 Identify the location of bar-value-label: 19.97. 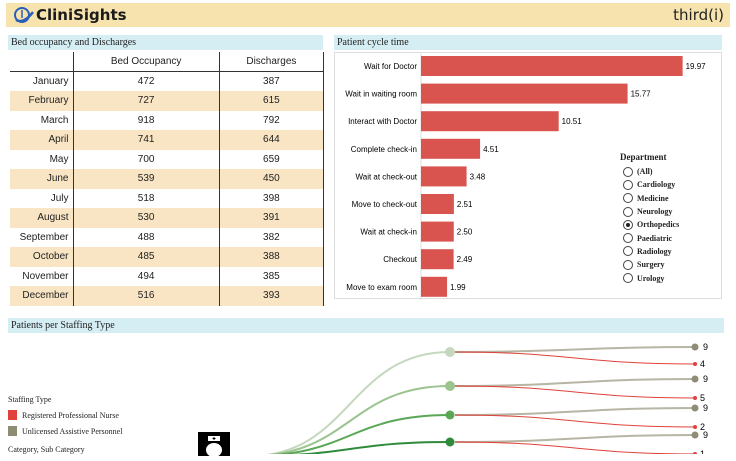
(696, 66).